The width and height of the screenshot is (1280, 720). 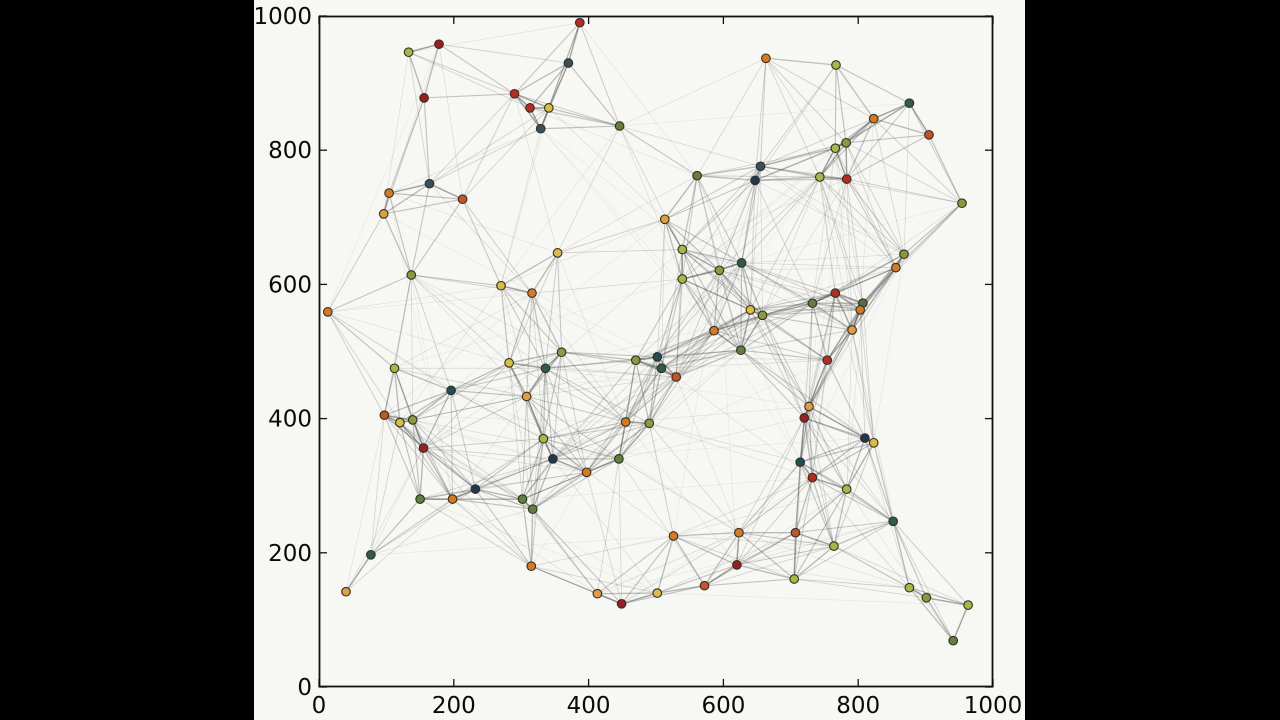 I want to click on x-tick-label-600: 600, so click(x=723, y=706).